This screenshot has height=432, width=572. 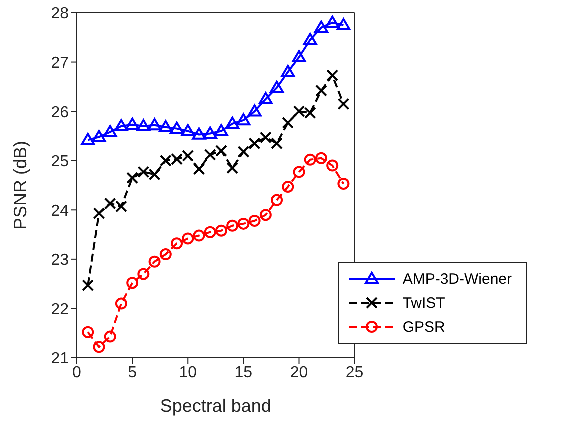 I want to click on x-tick-label: 15, so click(x=243, y=373).